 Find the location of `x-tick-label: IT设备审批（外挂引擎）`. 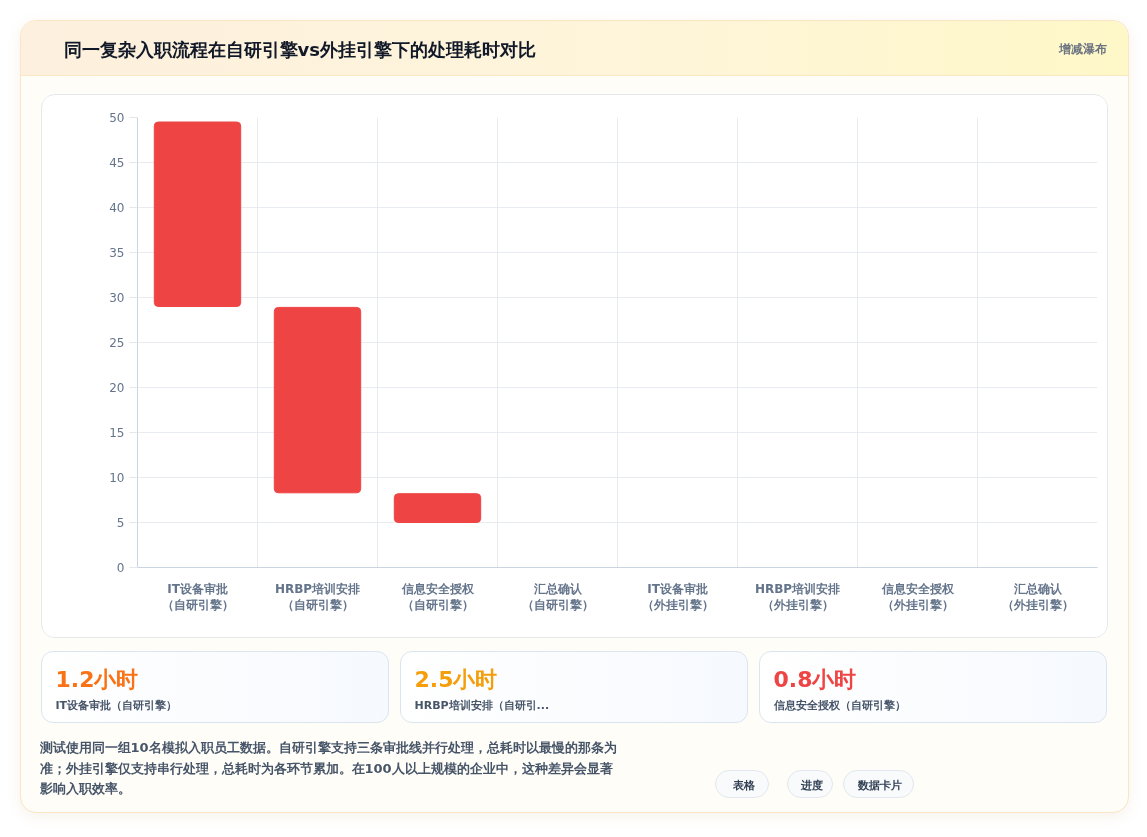

x-tick-label: IT设备审批（外挂引擎） is located at coordinates (677, 597).